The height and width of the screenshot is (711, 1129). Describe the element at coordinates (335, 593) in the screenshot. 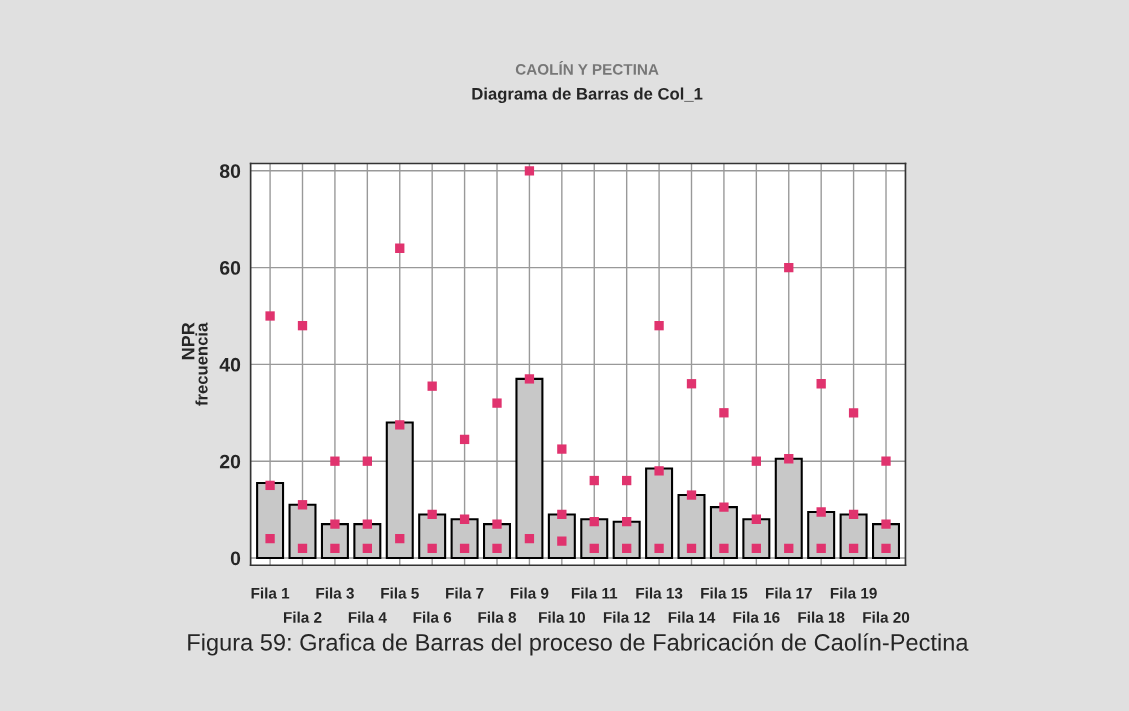

I see `x-tick-label: Fila 3` at that location.